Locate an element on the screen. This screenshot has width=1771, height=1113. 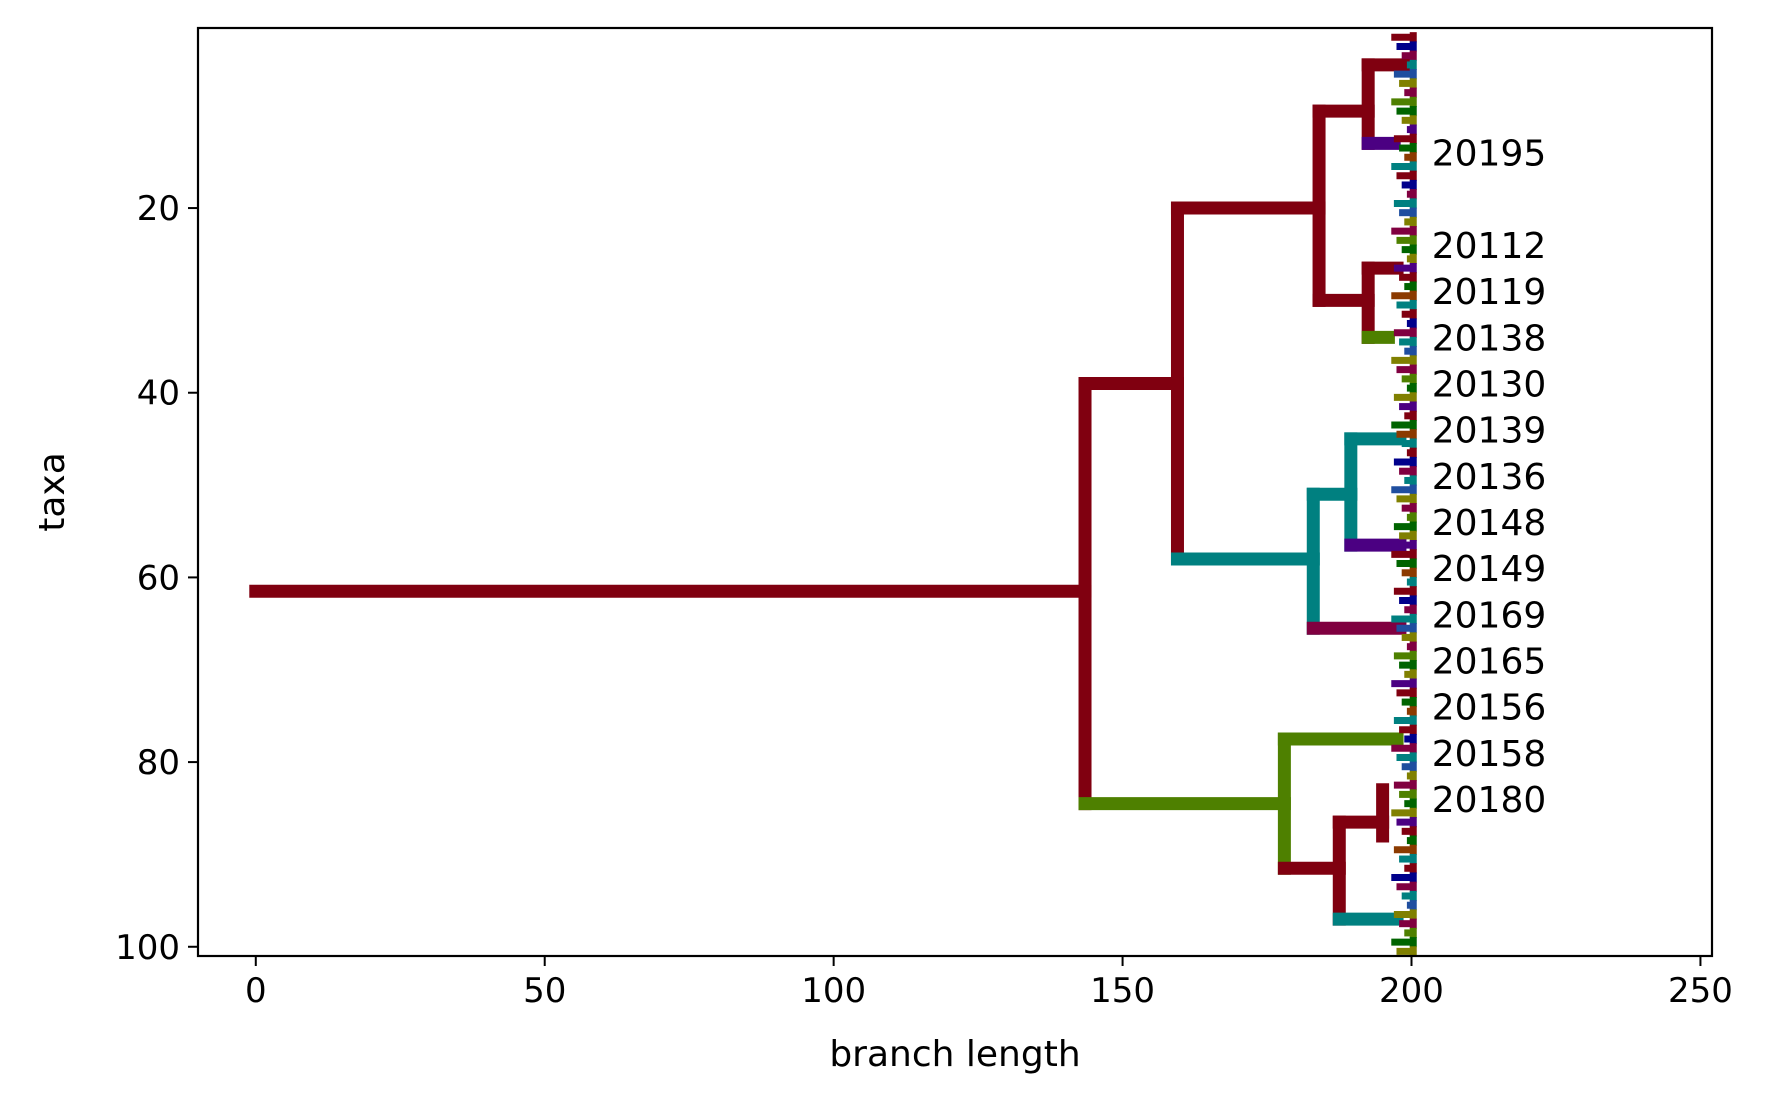
x-axis-title: branch length is located at coordinates (954, 1054).